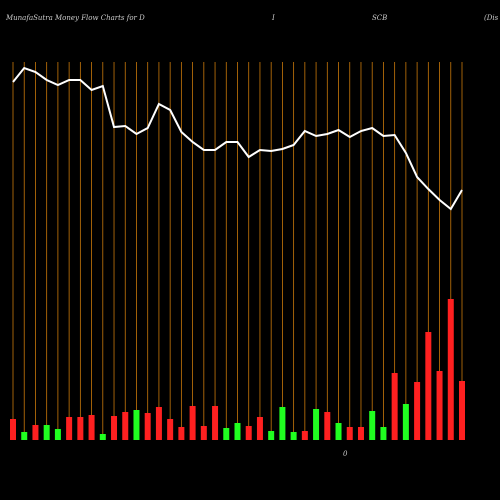  I want to click on chart-title: I, so click(273, 18).